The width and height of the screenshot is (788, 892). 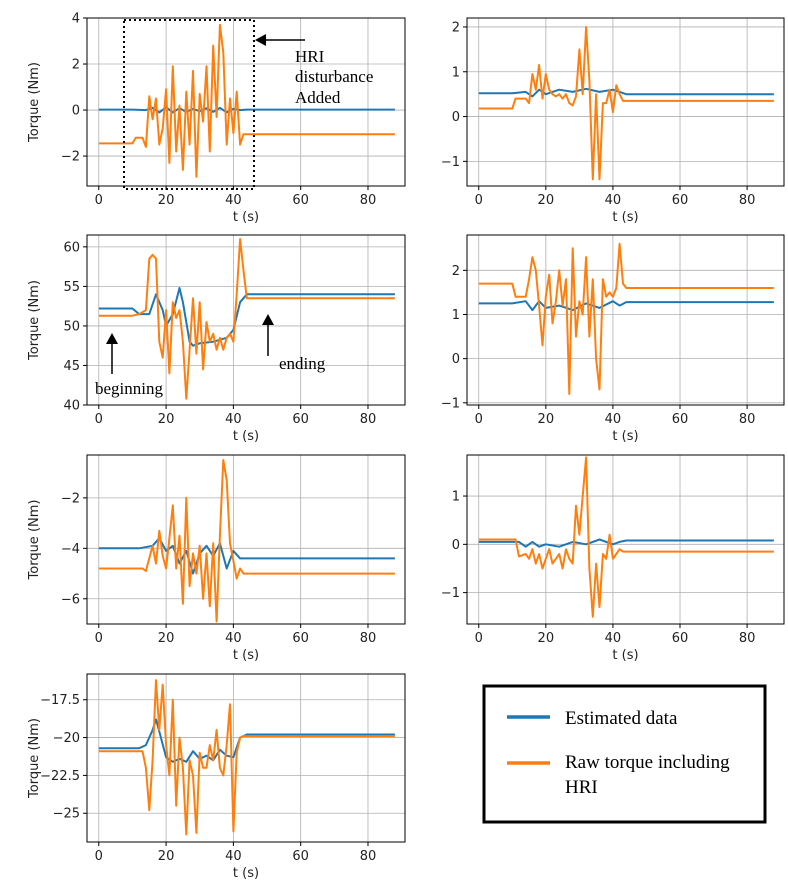 What do you see at coordinates (129, 388) in the screenshot?
I see `beginning-label: beginning` at bounding box center [129, 388].